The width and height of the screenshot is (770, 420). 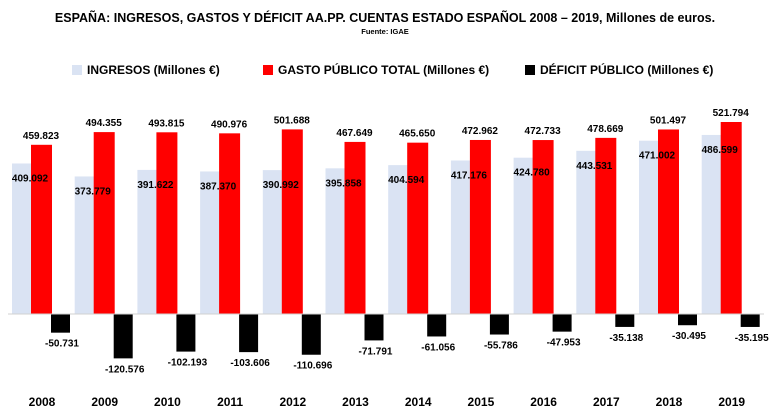 What do you see at coordinates (461, 237) in the screenshot?
I see `bar-ingresos-2015` at bounding box center [461, 237].